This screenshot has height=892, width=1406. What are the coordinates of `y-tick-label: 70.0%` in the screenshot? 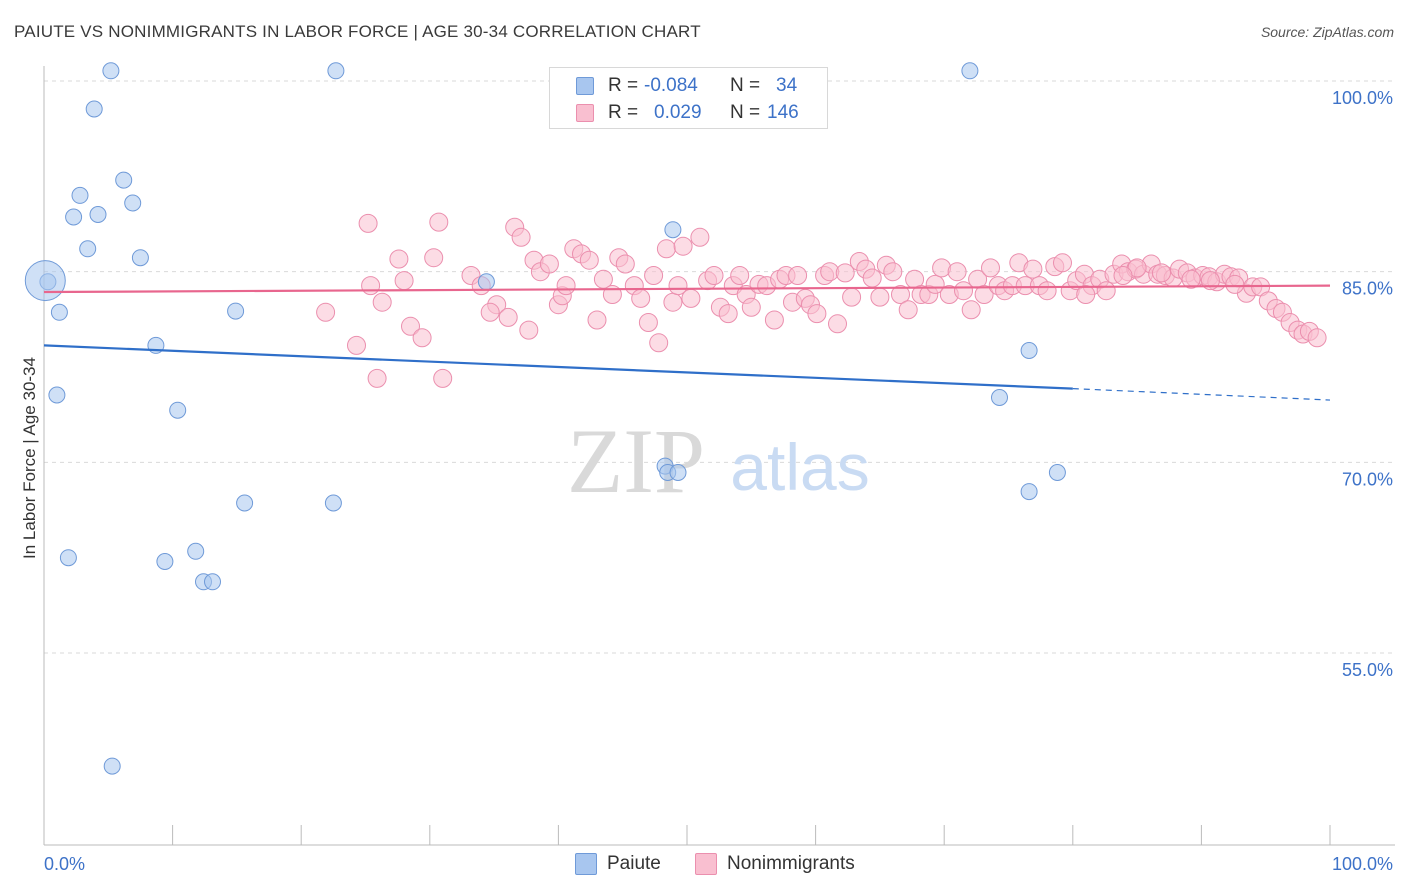 It's located at (1367, 479).